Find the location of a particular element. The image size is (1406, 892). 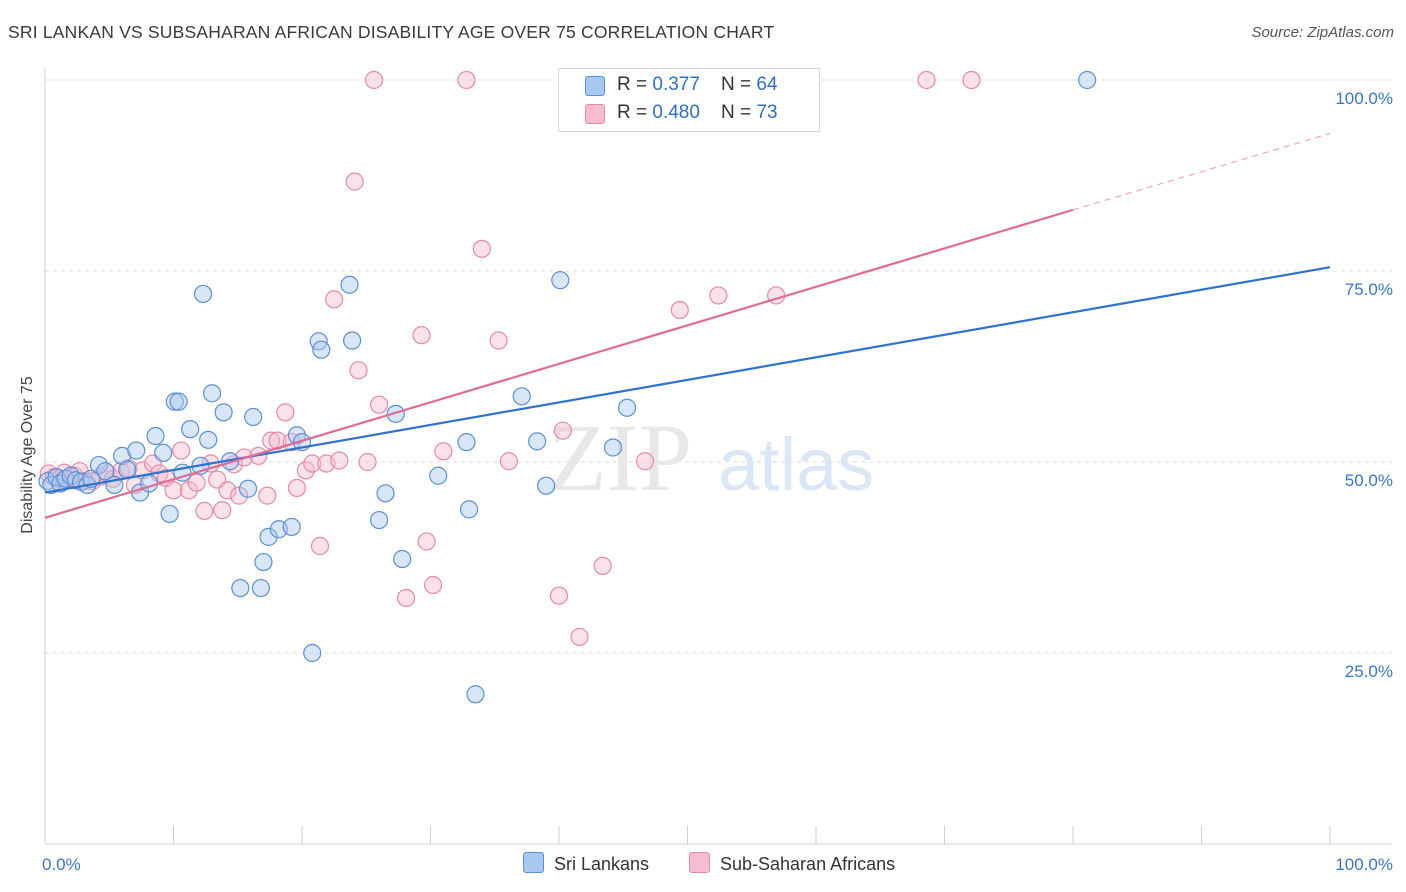

bottom-swatch-sri-lankans is located at coordinates (533, 862).